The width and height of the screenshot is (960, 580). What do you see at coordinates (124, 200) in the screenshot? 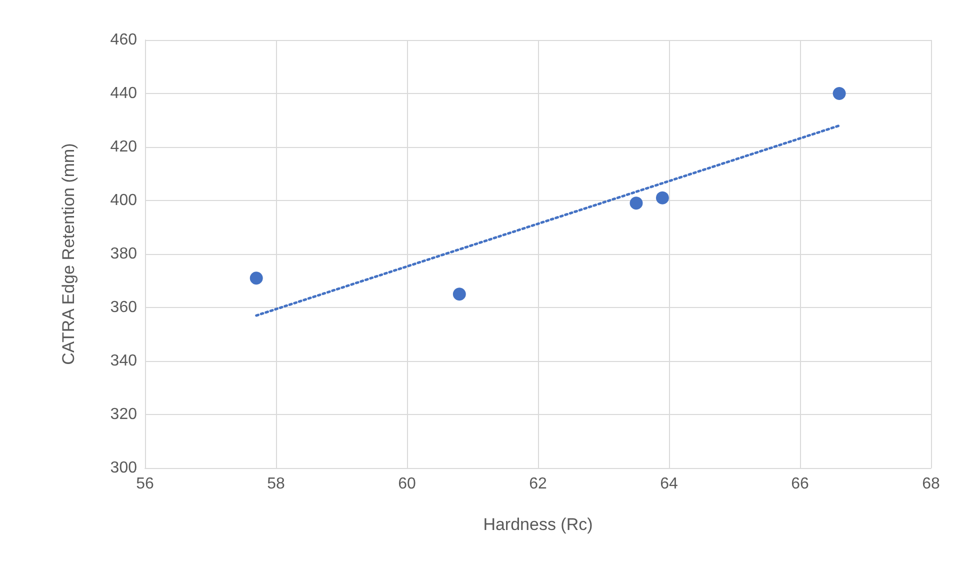
I see `y-tick-label: 400` at bounding box center [124, 200].